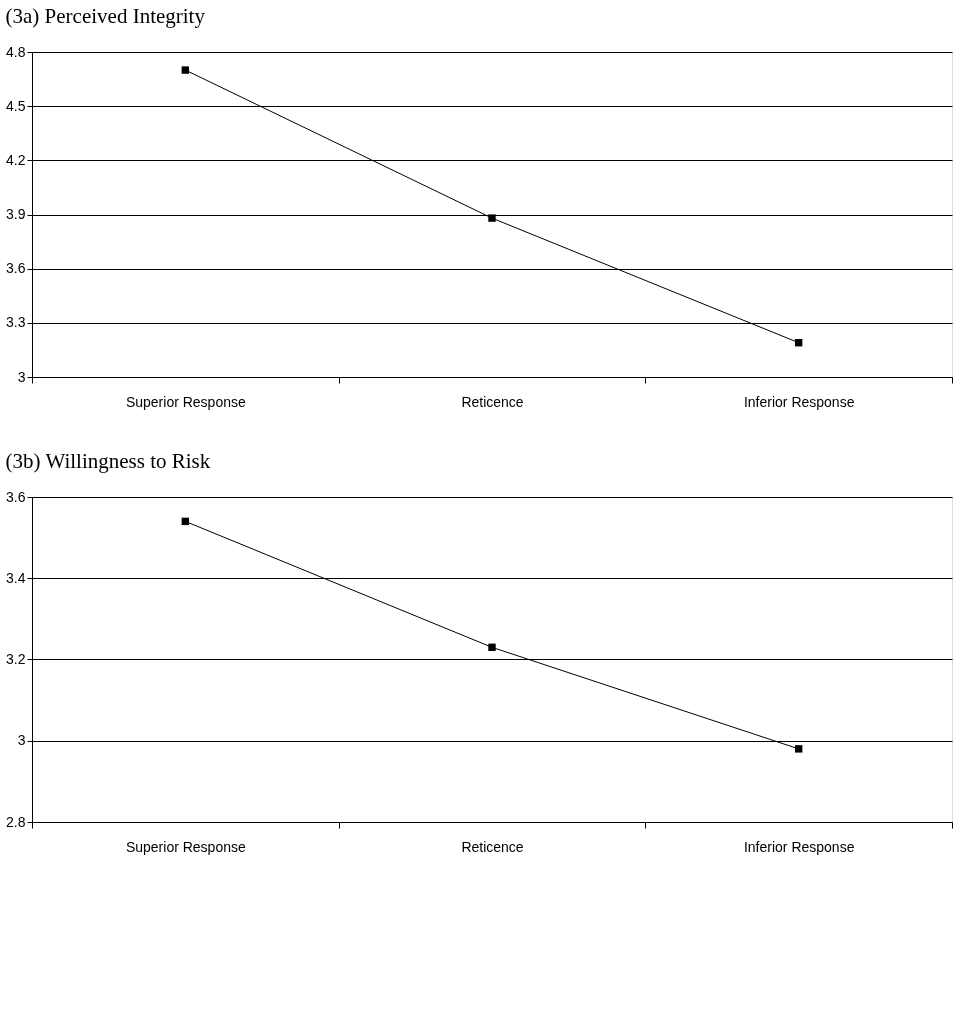 The width and height of the screenshot is (973, 1027). I want to click on y-tick-label: 3.3, so click(16, 322).